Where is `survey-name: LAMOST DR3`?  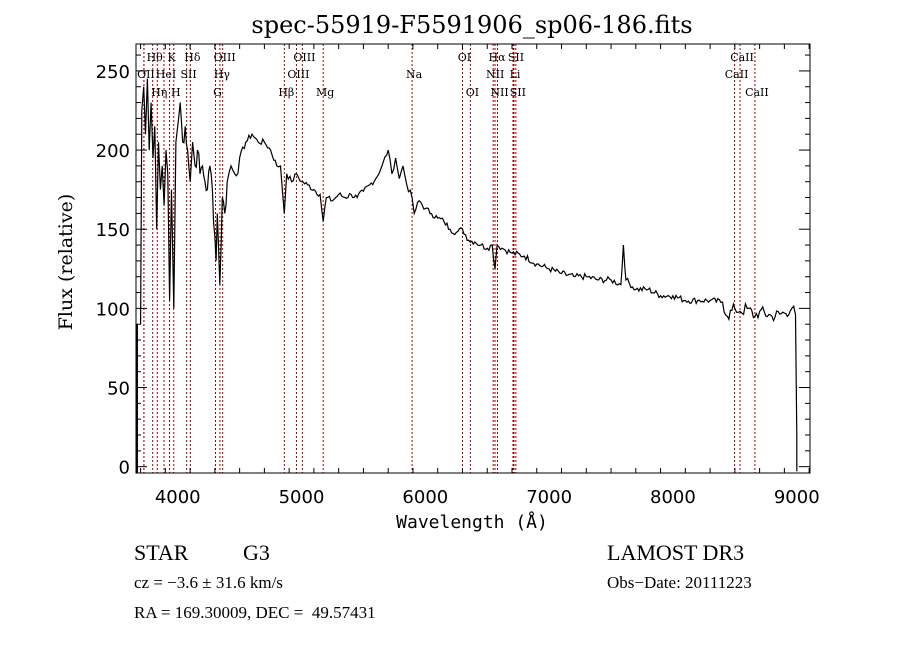 survey-name: LAMOST DR3 is located at coordinates (676, 552).